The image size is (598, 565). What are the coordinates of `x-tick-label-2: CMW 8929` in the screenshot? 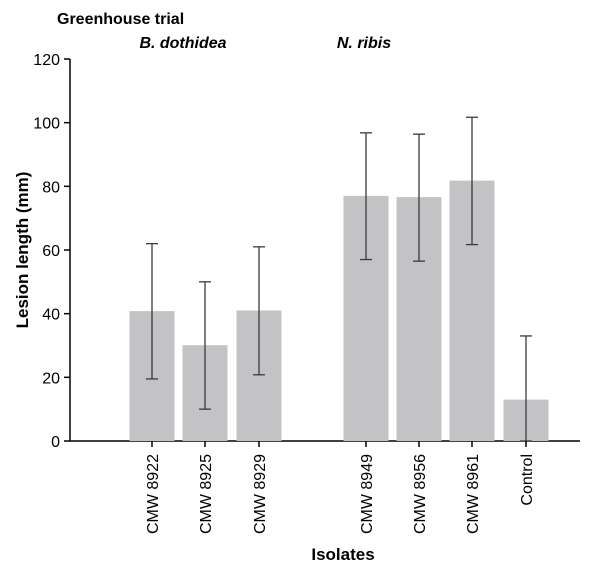 It's located at (260, 494).